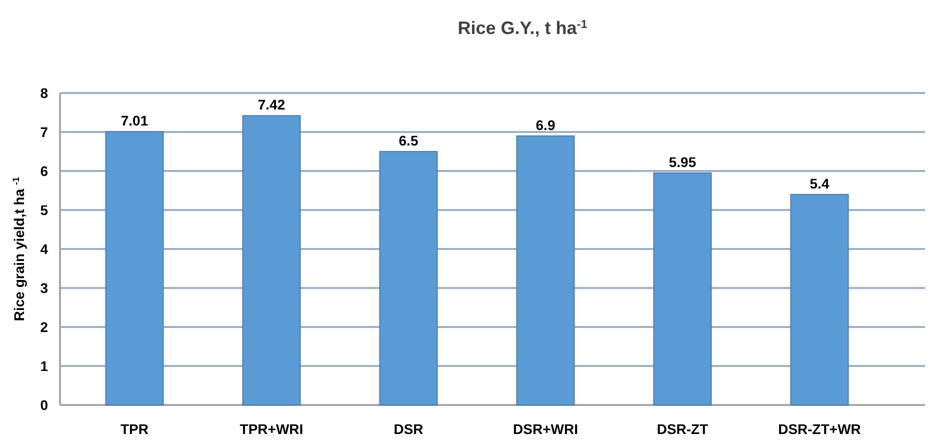  I want to click on y-tick-label: 6, so click(44, 170).